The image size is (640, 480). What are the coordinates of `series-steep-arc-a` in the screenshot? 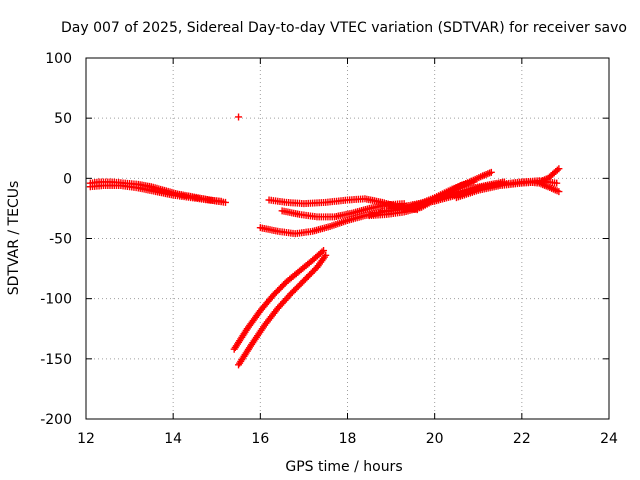 It's located at (279, 300).